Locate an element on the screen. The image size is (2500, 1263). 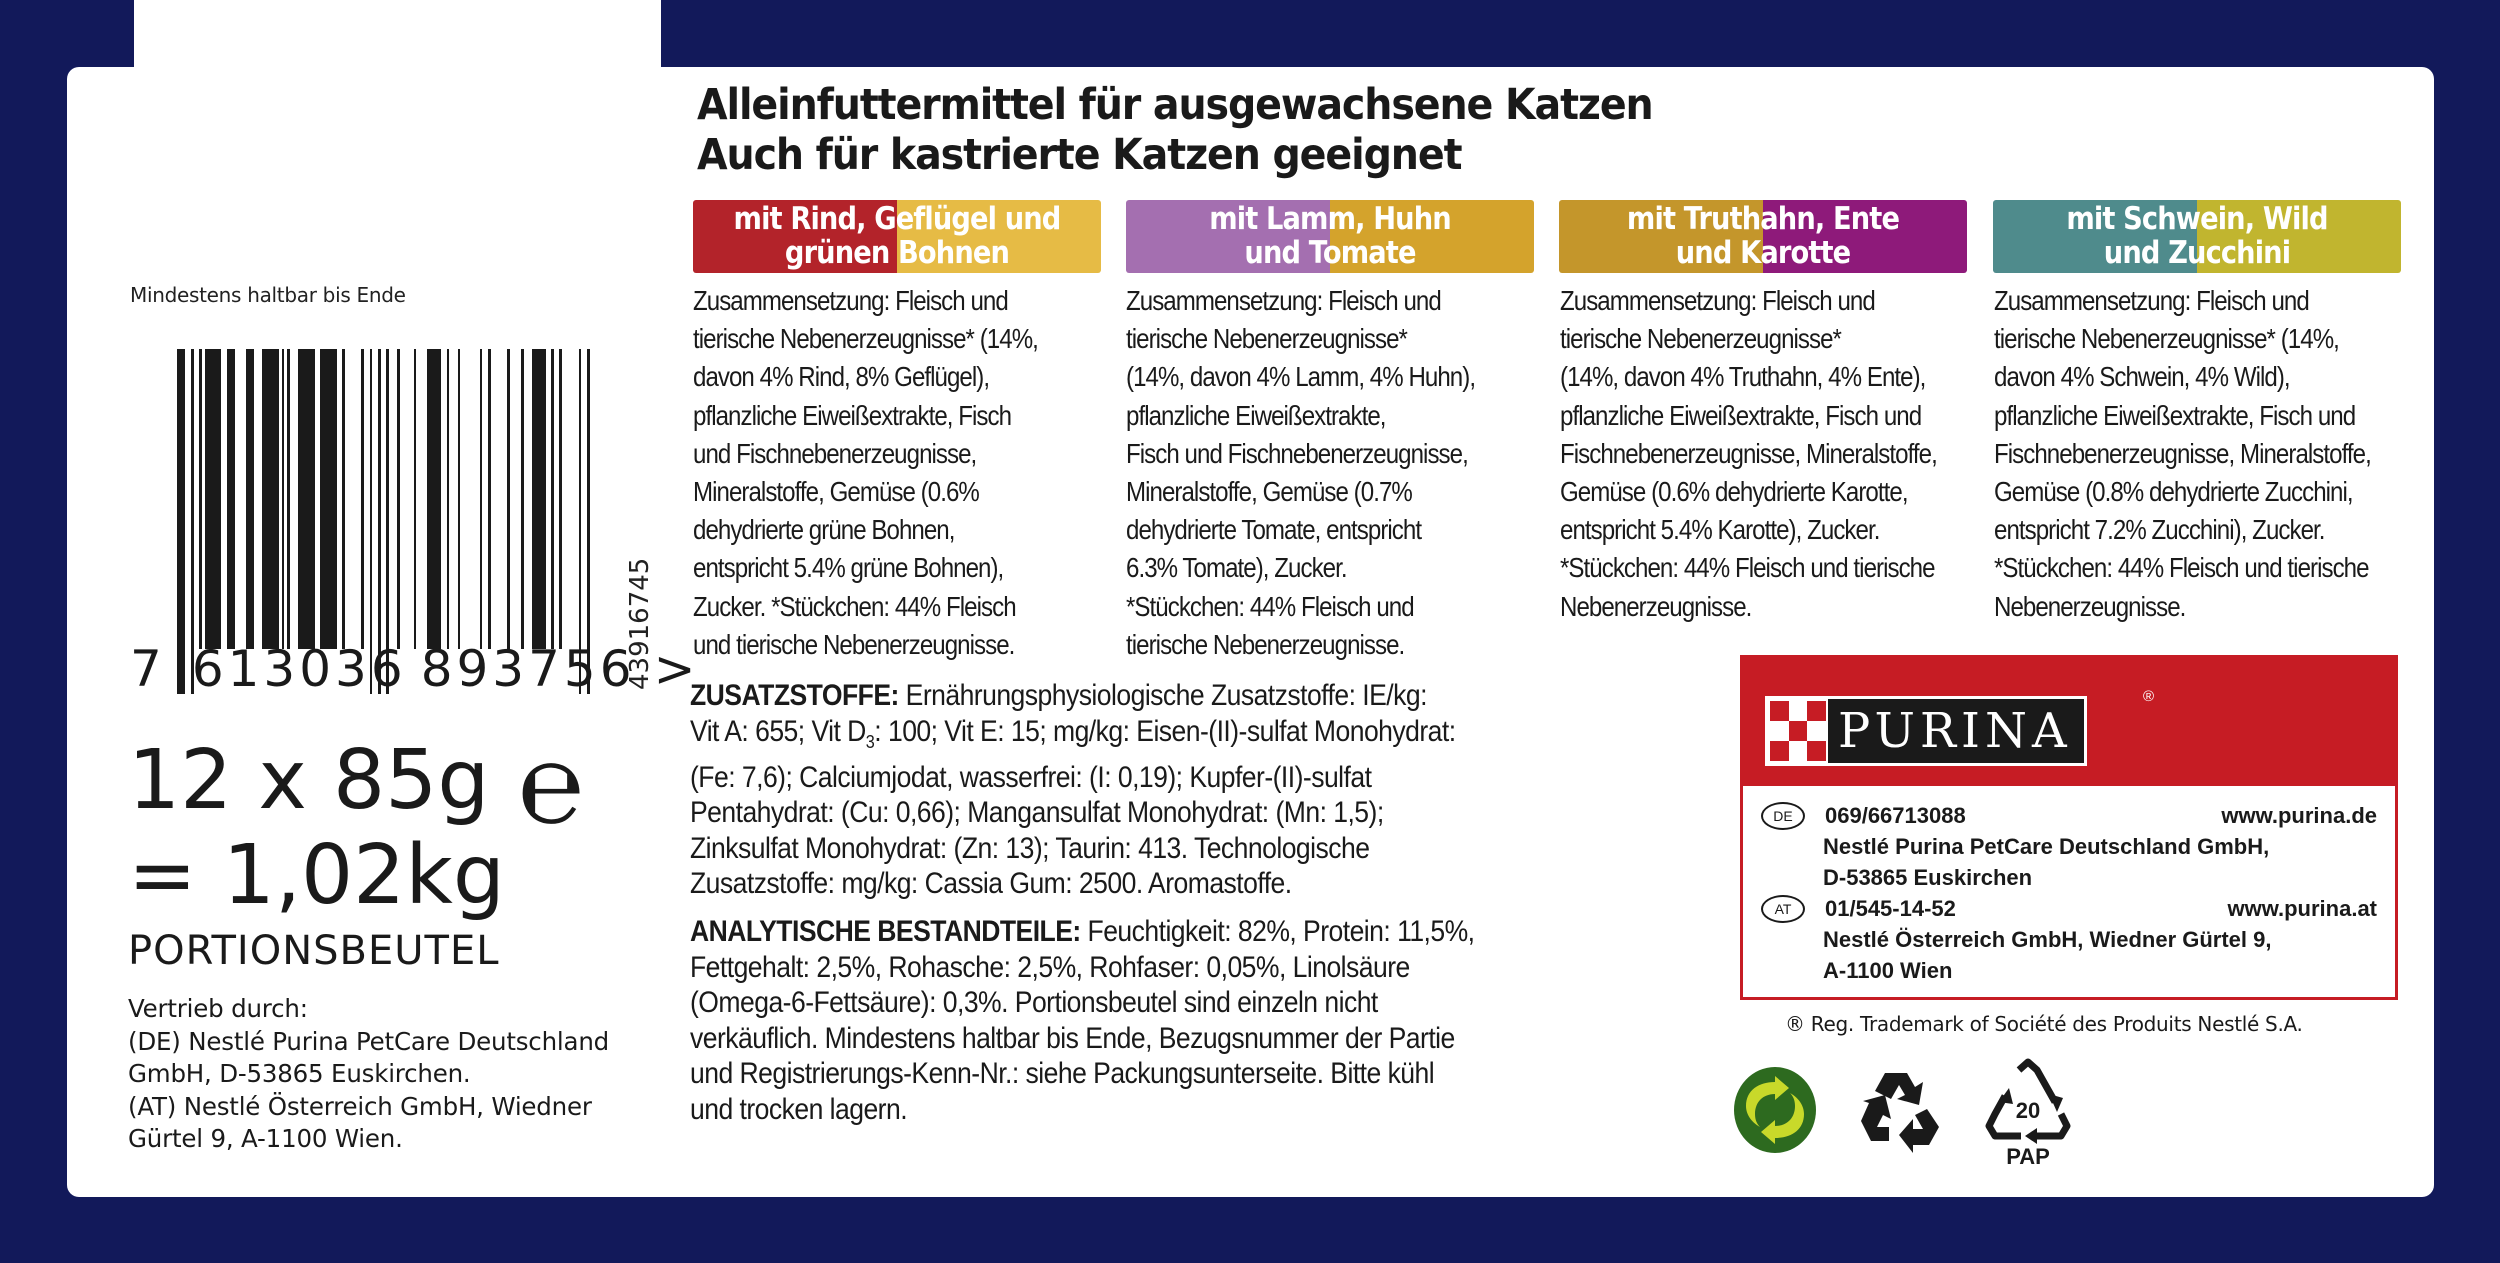
contact-row-at: AT 01/545-14-52 www.purina.at is located at coordinates (2069, 908).